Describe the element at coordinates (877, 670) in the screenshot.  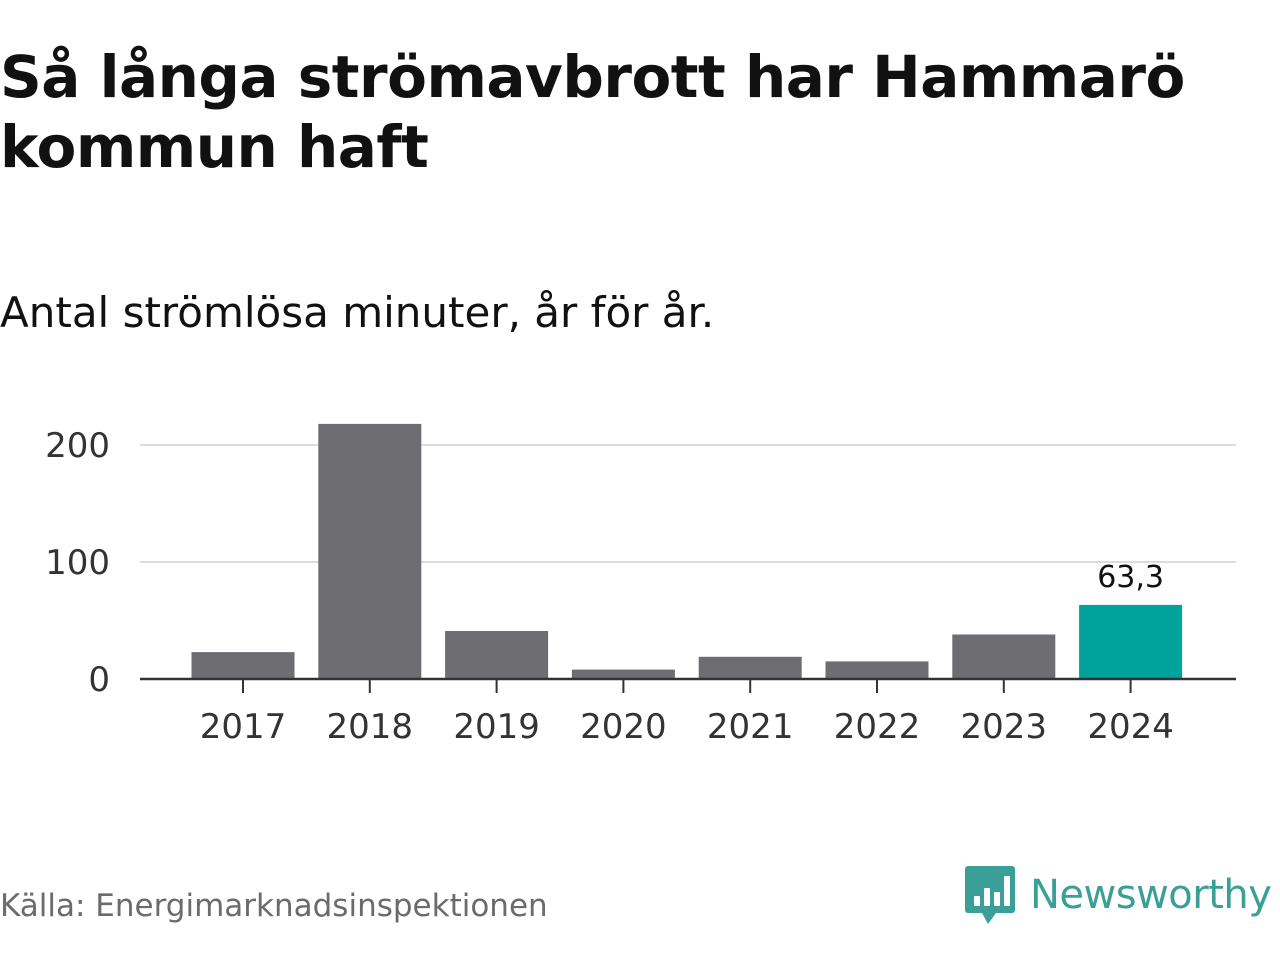
I see `bar-2022` at that location.